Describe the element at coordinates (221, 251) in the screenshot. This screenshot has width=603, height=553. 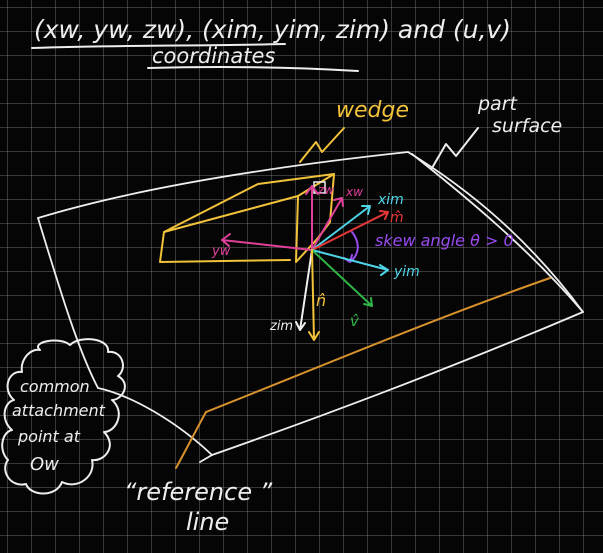
I see `yw-label: yw` at that location.